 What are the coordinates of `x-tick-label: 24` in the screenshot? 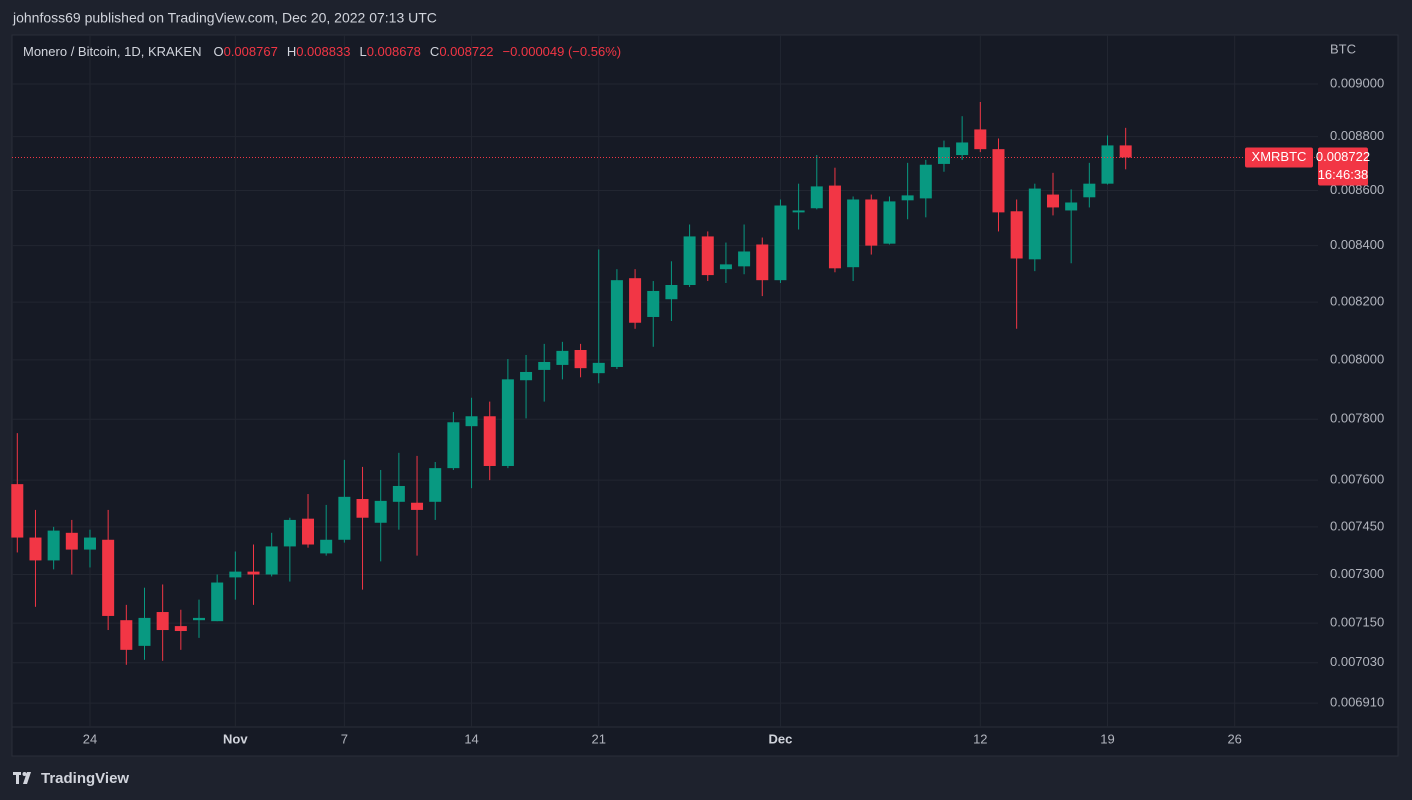 It's located at (90, 738).